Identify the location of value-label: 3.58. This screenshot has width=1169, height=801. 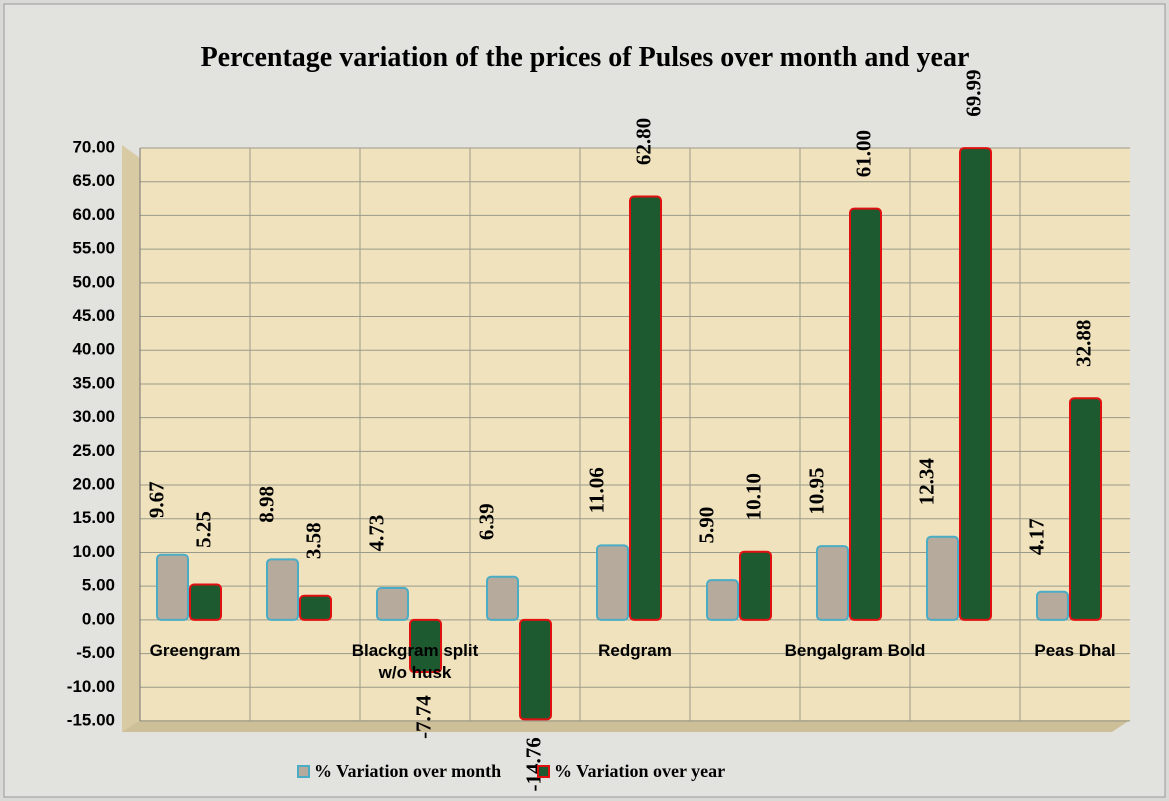
(313, 540).